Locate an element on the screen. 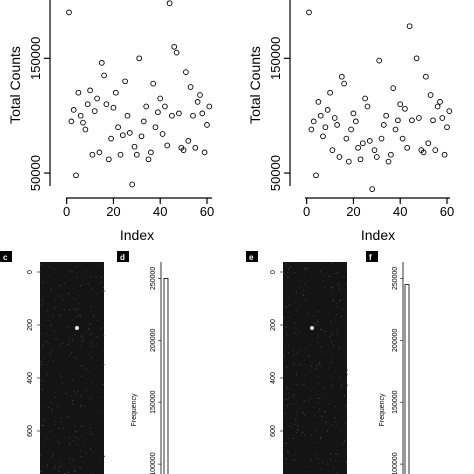 The image size is (474, 474). panel-label-d: d is located at coordinates (122, 257).